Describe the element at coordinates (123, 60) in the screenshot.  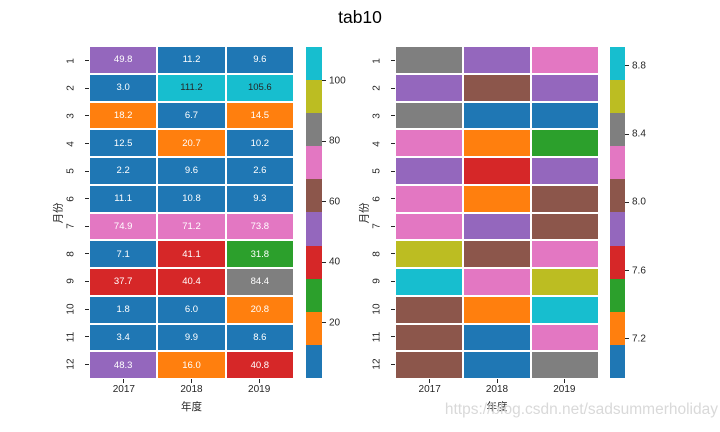
I see `heatmap-cell: 49.8` at that location.